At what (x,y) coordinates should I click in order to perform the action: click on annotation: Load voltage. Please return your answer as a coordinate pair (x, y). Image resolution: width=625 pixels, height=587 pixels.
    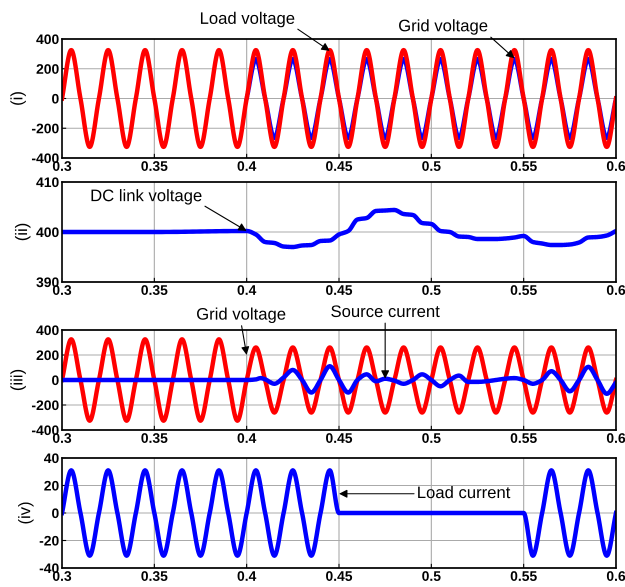
    Looking at the image, I should click on (247, 20).